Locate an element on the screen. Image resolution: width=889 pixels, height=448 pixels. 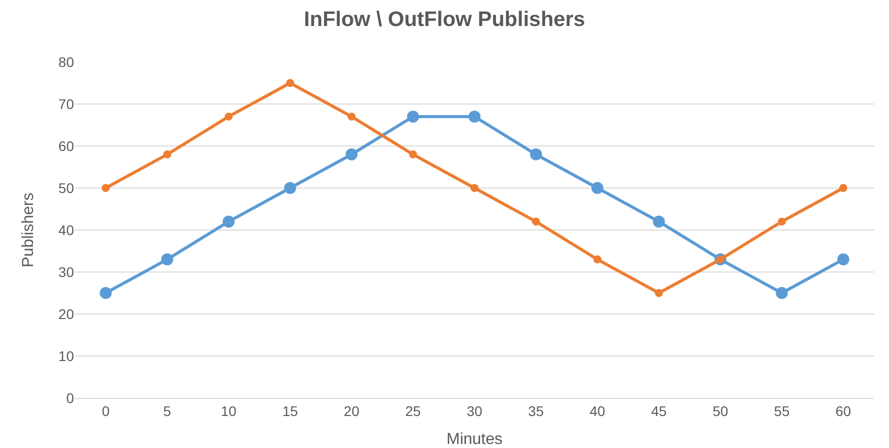
y-tick-label: 80 is located at coordinates (66, 62).